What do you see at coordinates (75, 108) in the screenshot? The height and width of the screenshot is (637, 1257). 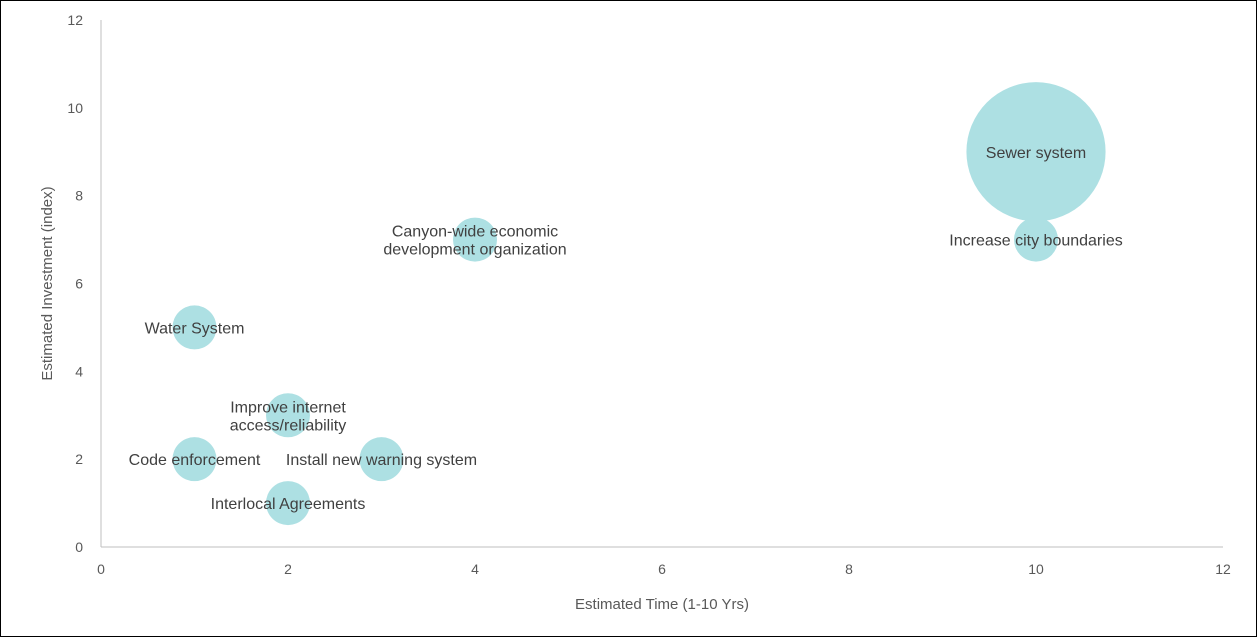 I see `y-tick-label: 10` at bounding box center [75, 108].